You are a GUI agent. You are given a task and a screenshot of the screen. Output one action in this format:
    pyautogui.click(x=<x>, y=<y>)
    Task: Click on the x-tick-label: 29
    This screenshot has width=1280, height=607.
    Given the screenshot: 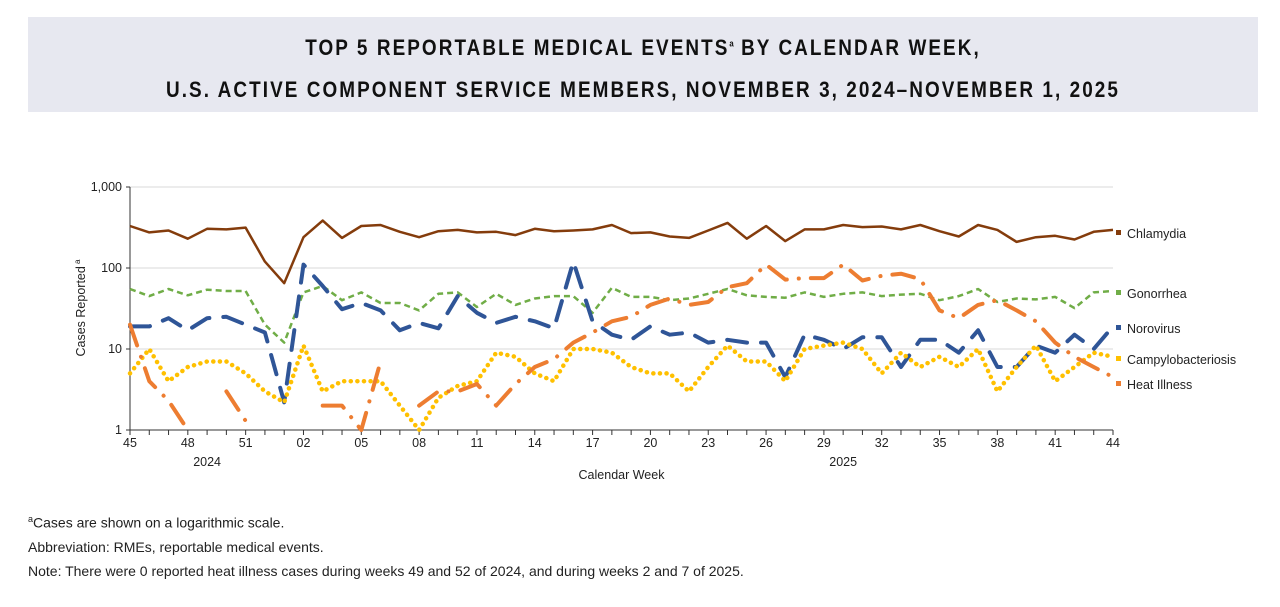 What is the action you would take?
    pyautogui.click(x=824, y=443)
    